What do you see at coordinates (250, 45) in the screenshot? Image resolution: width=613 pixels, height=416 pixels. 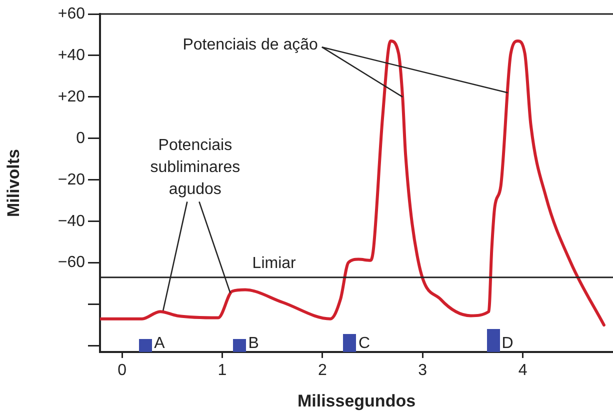 I see `annotation: Potenciais de ação` at bounding box center [250, 45].